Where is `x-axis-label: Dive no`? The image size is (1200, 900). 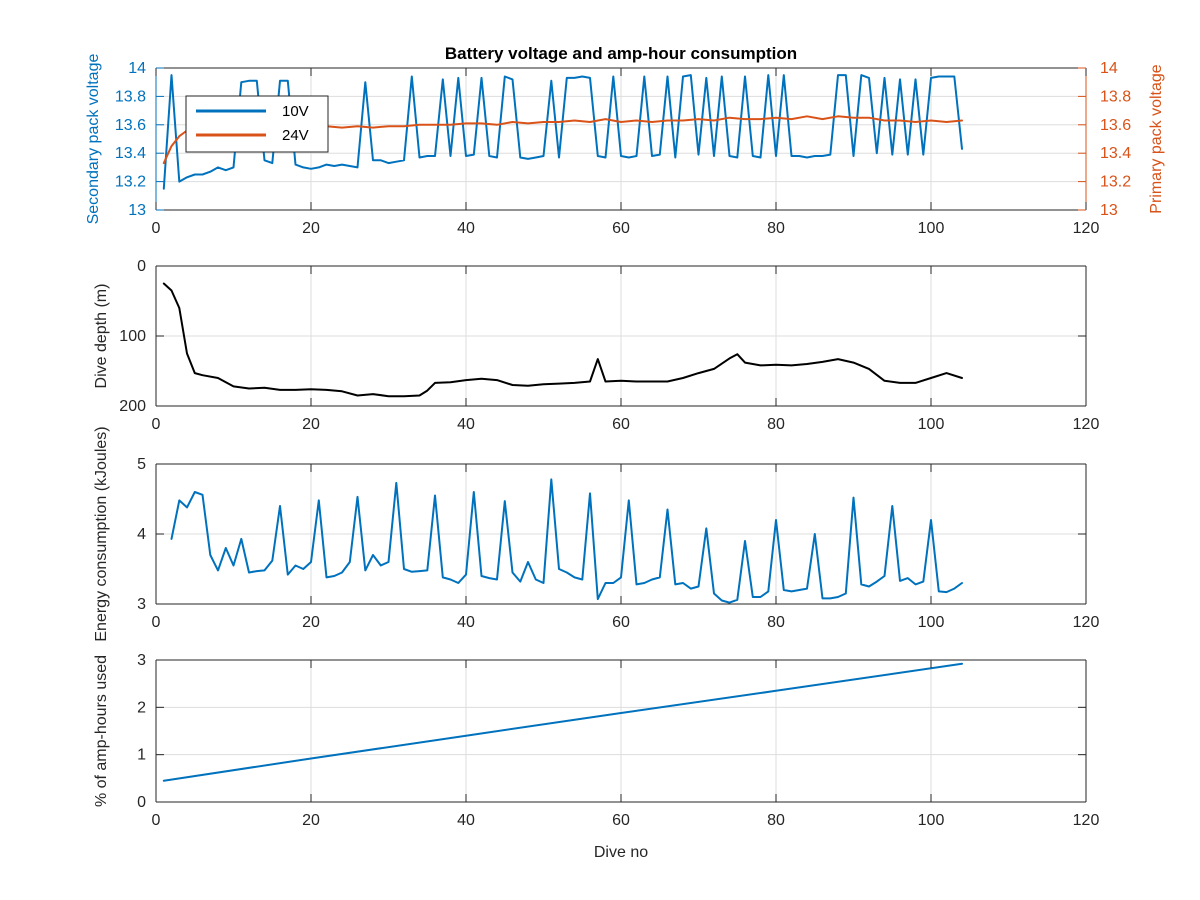 x-axis-label: Dive no is located at coordinates (621, 852).